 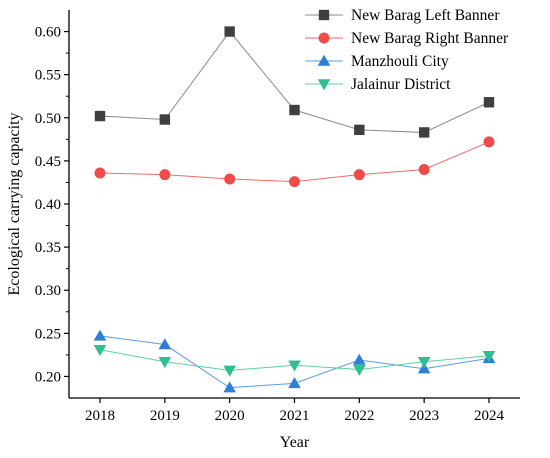 I want to click on y-tick-label: 0.60, so click(x=48, y=33).